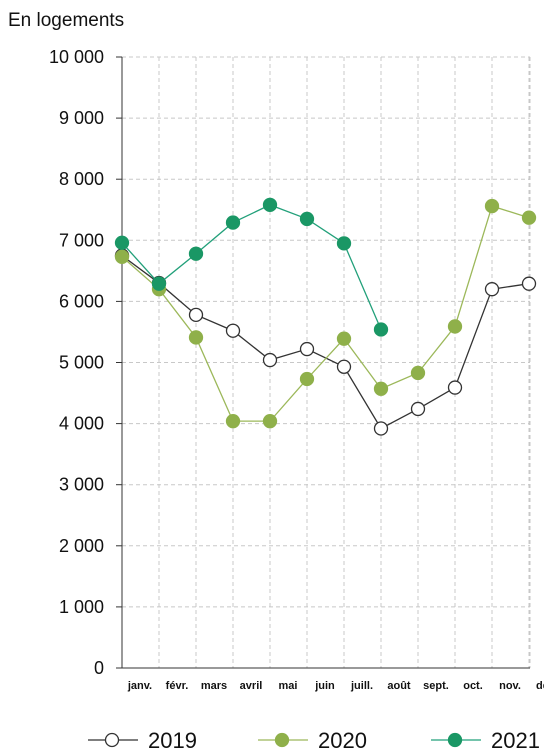  What do you see at coordinates (139, 686) in the screenshot?
I see `x-tick-label: janv.` at bounding box center [139, 686].